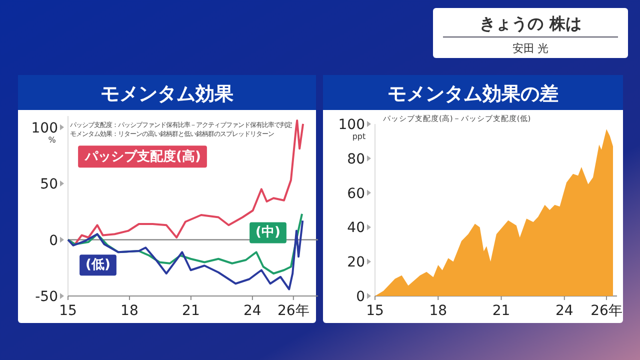 This screenshot has height=360, width=640. What do you see at coordinates (531, 23) in the screenshot?
I see `text: きょうの 株は` at bounding box center [531, 23].